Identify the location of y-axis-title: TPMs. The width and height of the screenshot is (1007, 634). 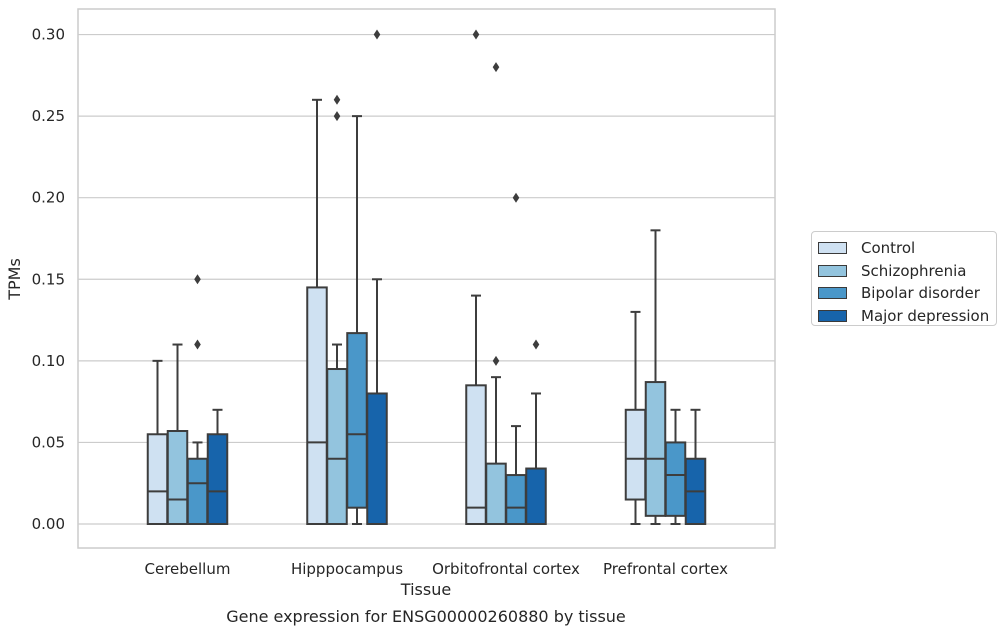
(14, 279).